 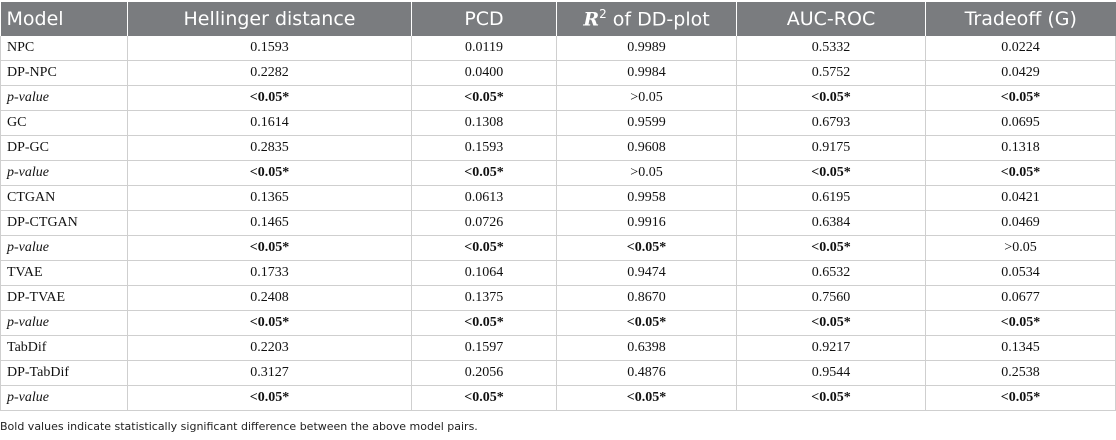 I want to click on value-cell: 0.2538, so click(x=1020, y=373).